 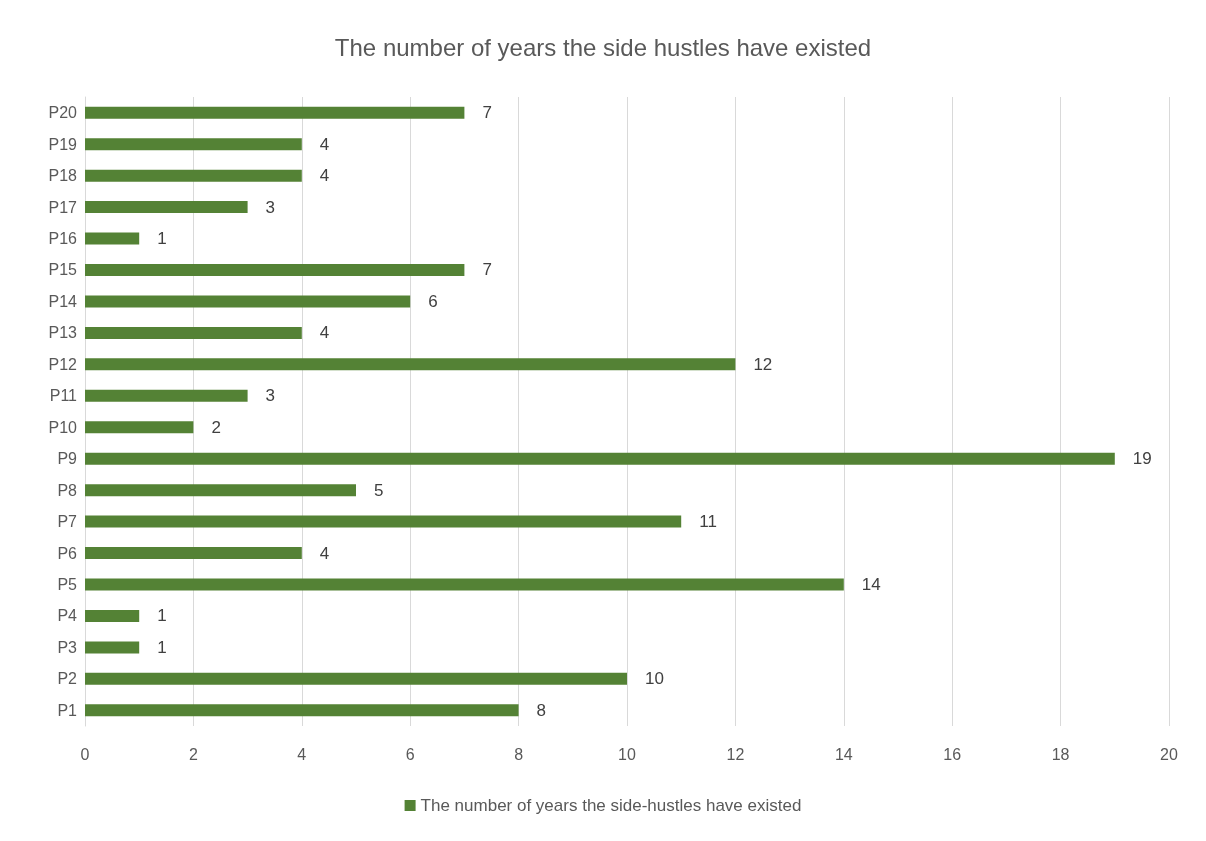 I want to click on chart-title: The number of years the side hustles have existed, so click(x=603, y=47).